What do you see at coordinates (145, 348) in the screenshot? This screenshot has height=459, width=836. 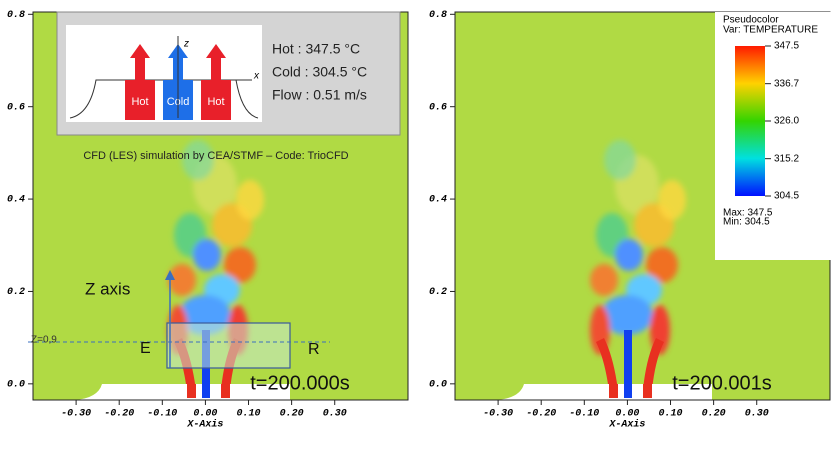 I see `e-label: E` at bounding box center [145, 348].